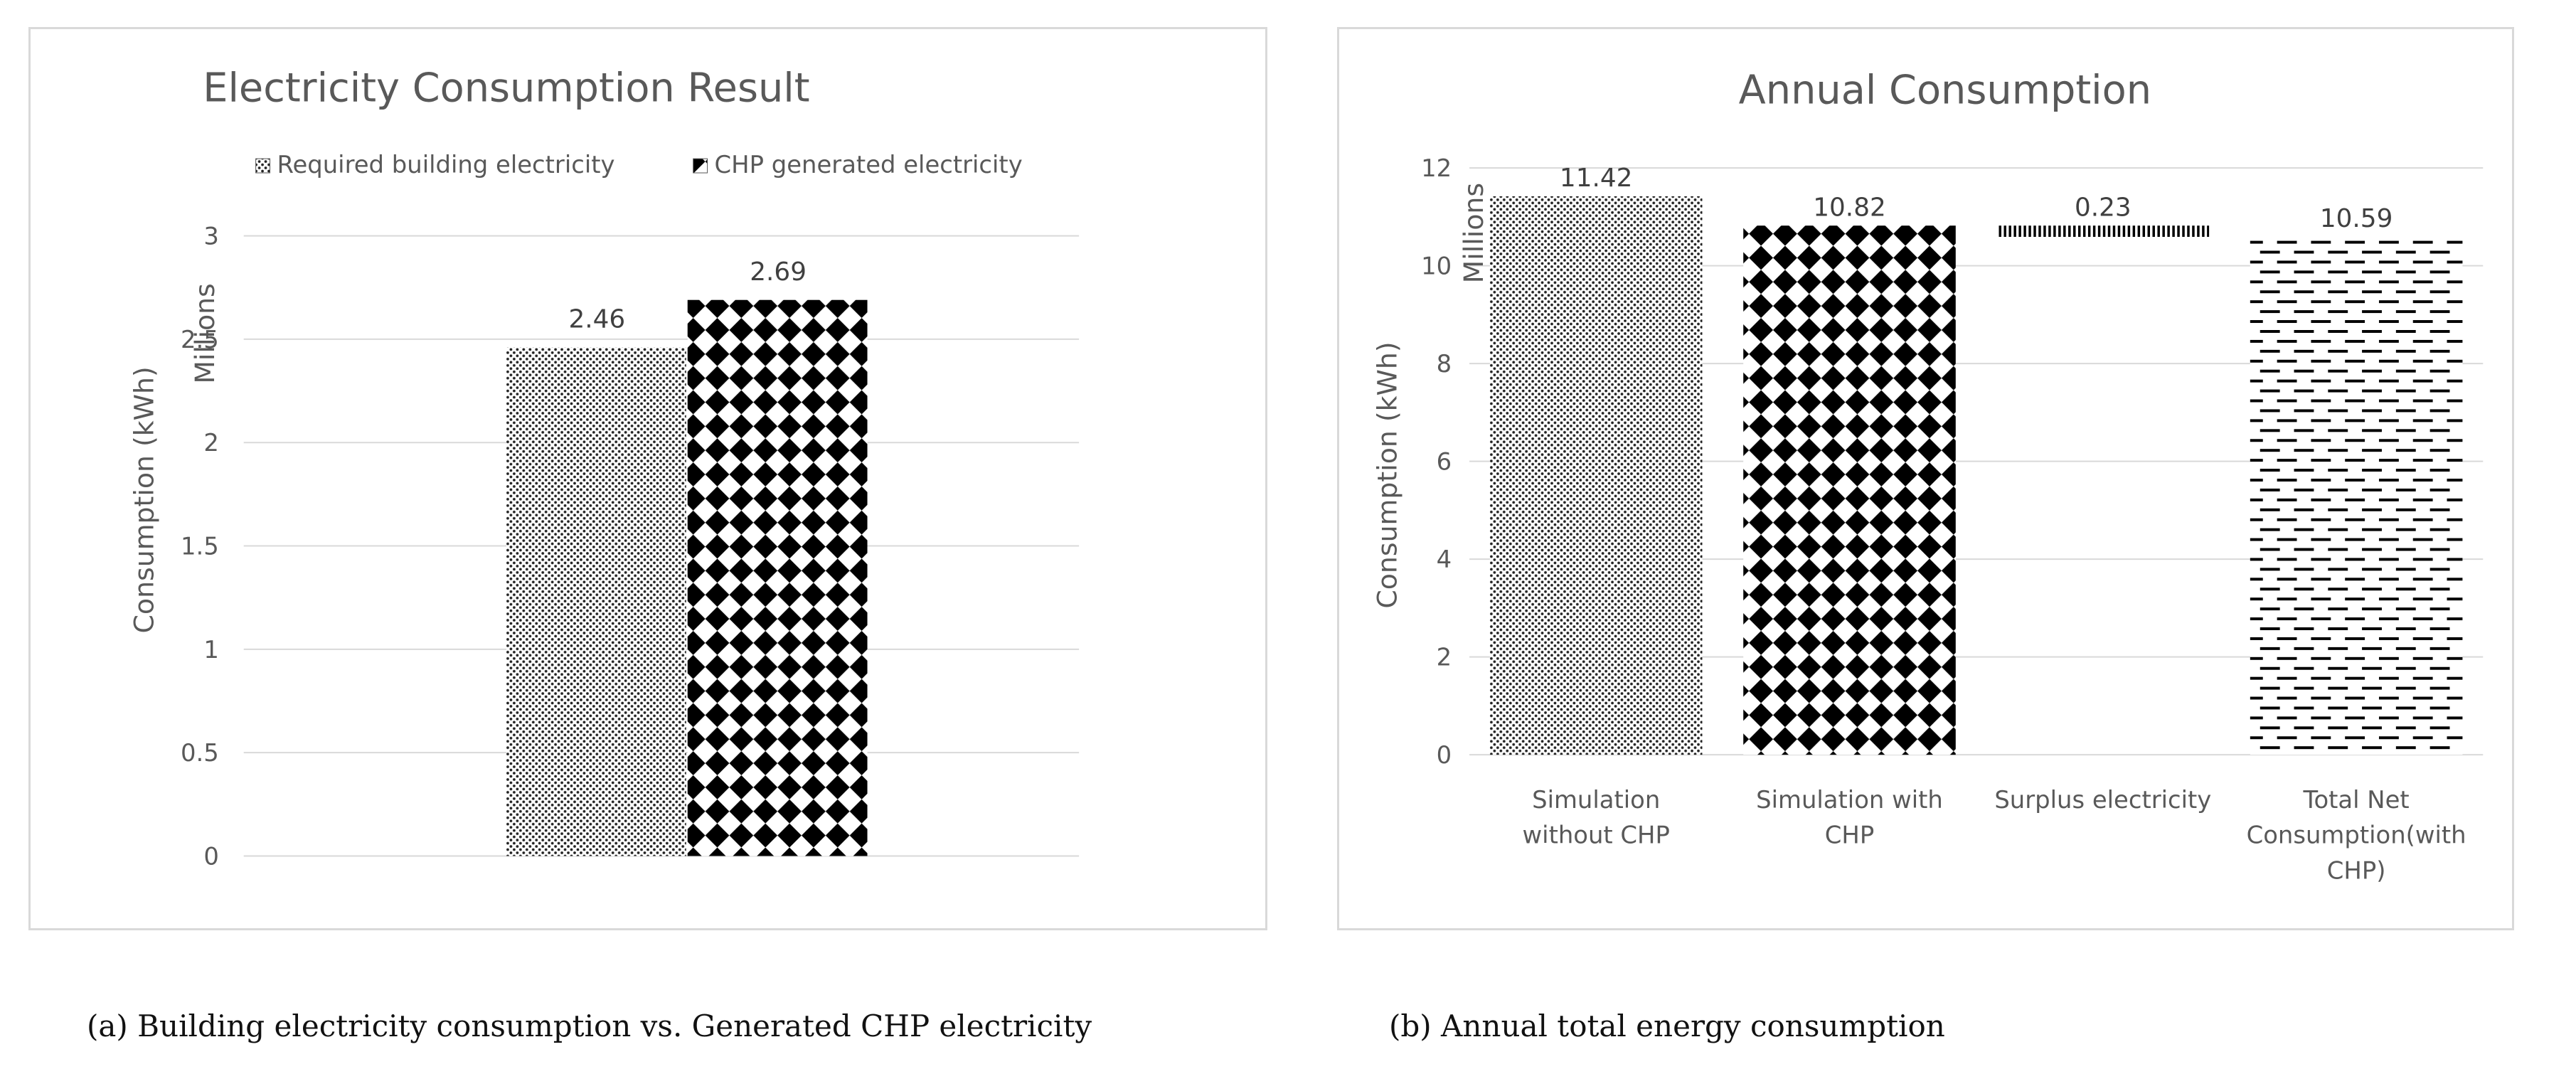  Describe the element at coordinates (200, 753) in the screenshot. I see `y-tick-label: 0.5` at that location.